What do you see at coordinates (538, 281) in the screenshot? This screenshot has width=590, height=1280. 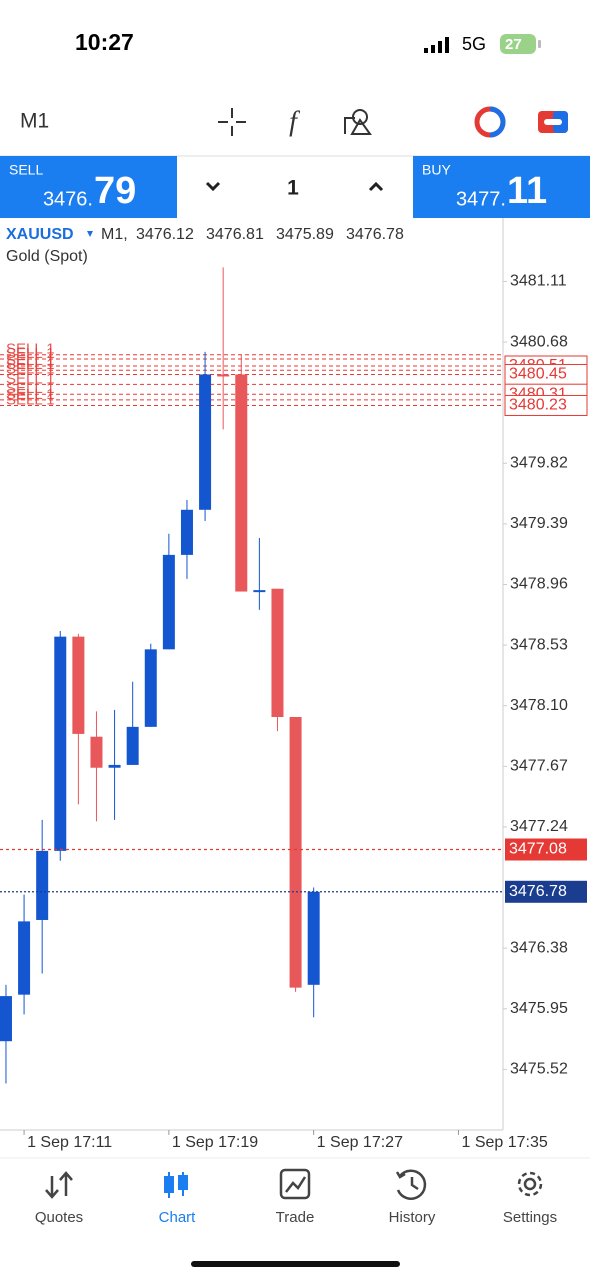 I see `y-tick-label: 3481.11` at bounding box center [538, 281].